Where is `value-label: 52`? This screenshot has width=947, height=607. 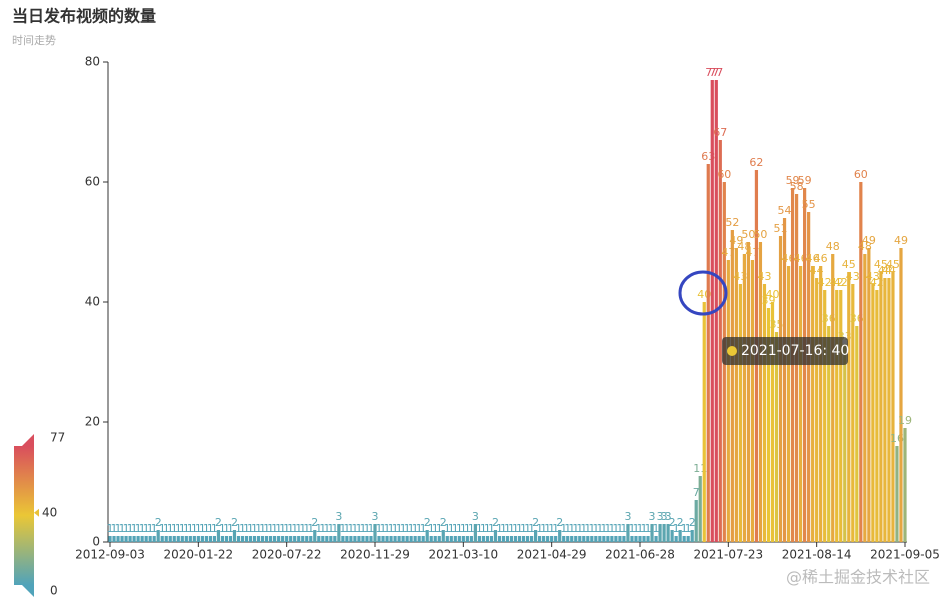 value-label: 52 is located at coordinates (732, 222).